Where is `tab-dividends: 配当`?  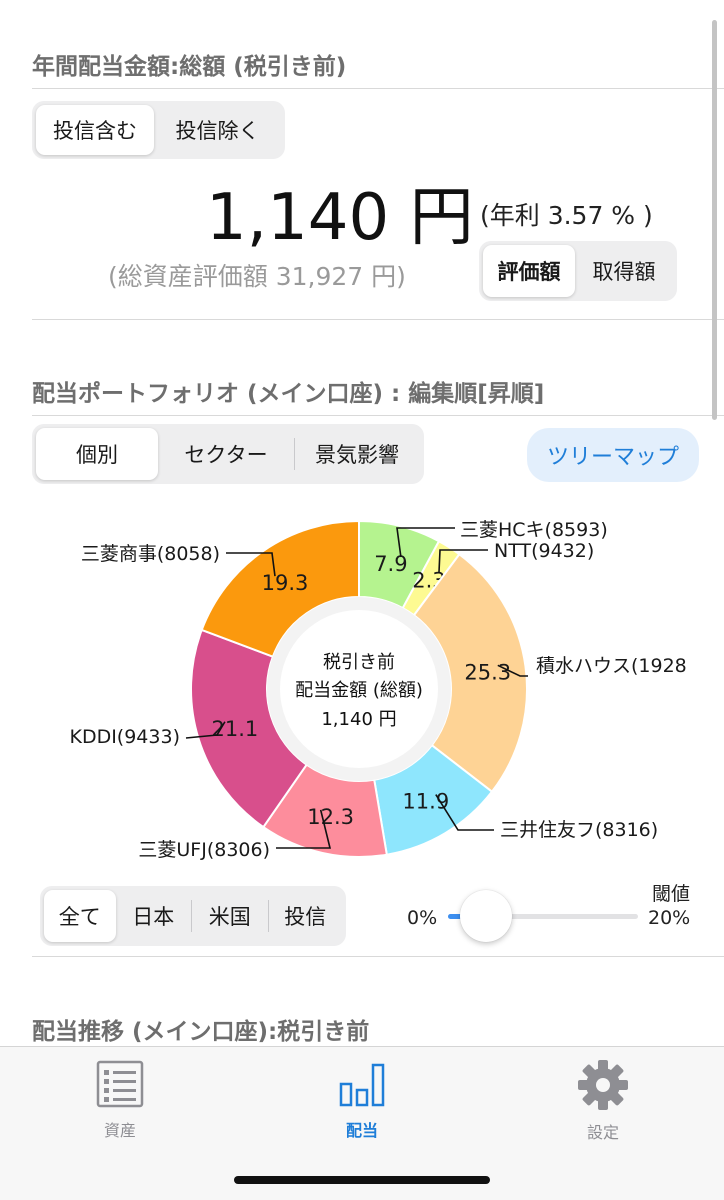 tab-dividends: 配当 is located at coordinates (362, 1100).